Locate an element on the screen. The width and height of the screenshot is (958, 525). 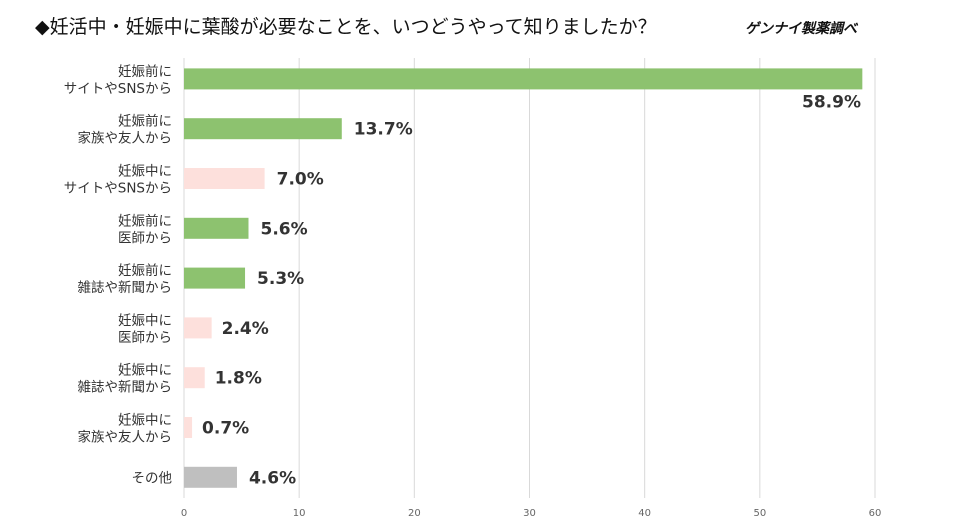
data-label: 1.8% is located at coordinates (238, 379).